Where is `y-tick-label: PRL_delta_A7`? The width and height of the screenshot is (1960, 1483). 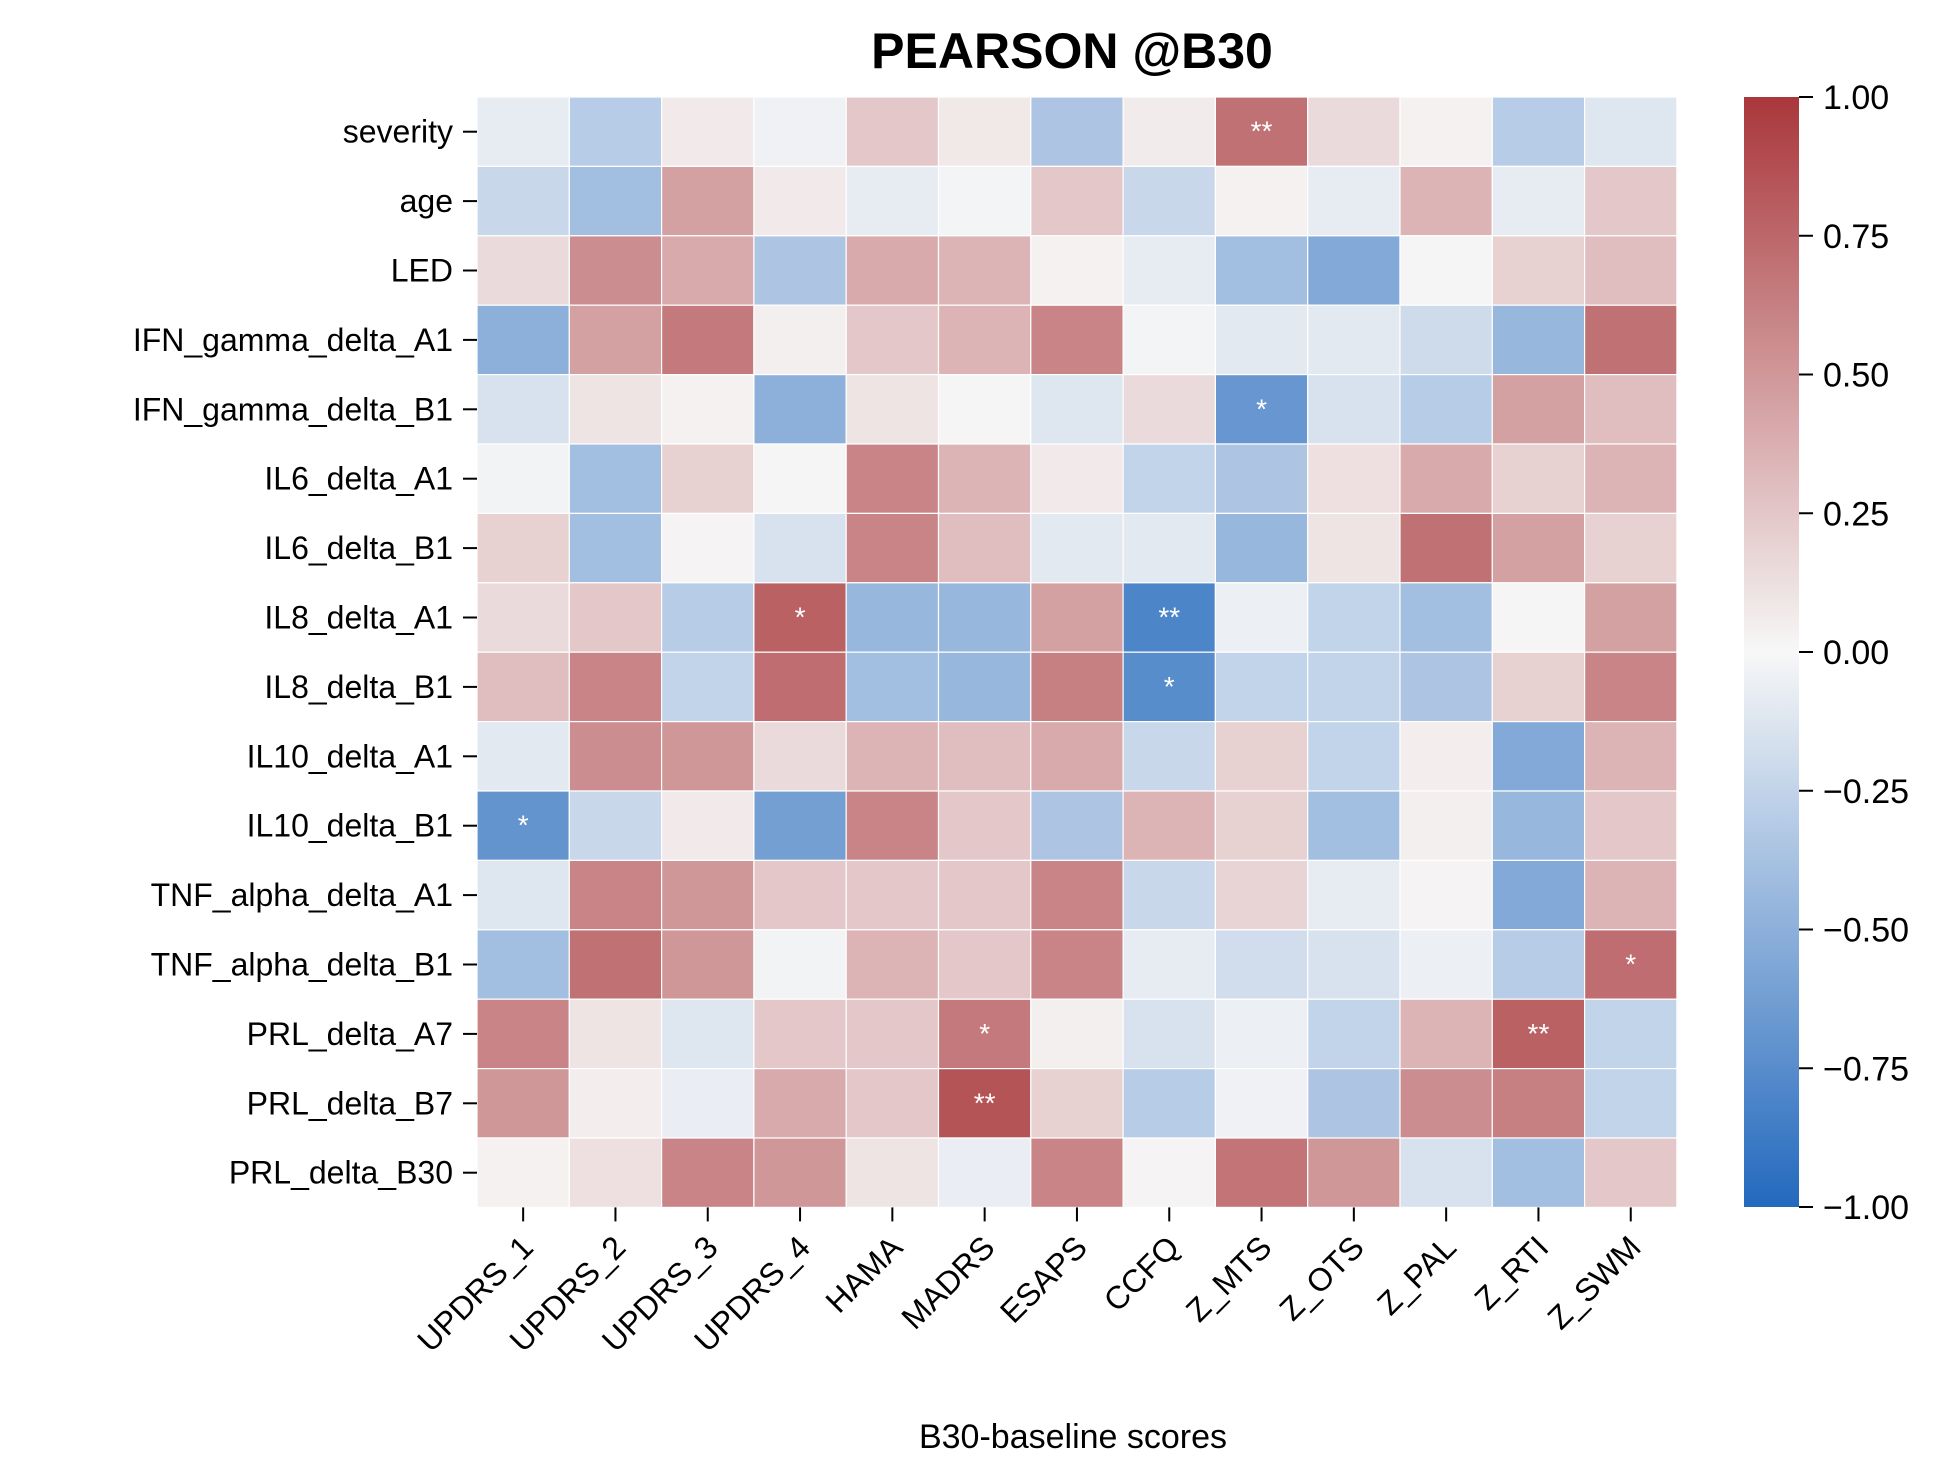 y-tick-label: PRL_delta_A7 is located at coordinates (350, 1034).